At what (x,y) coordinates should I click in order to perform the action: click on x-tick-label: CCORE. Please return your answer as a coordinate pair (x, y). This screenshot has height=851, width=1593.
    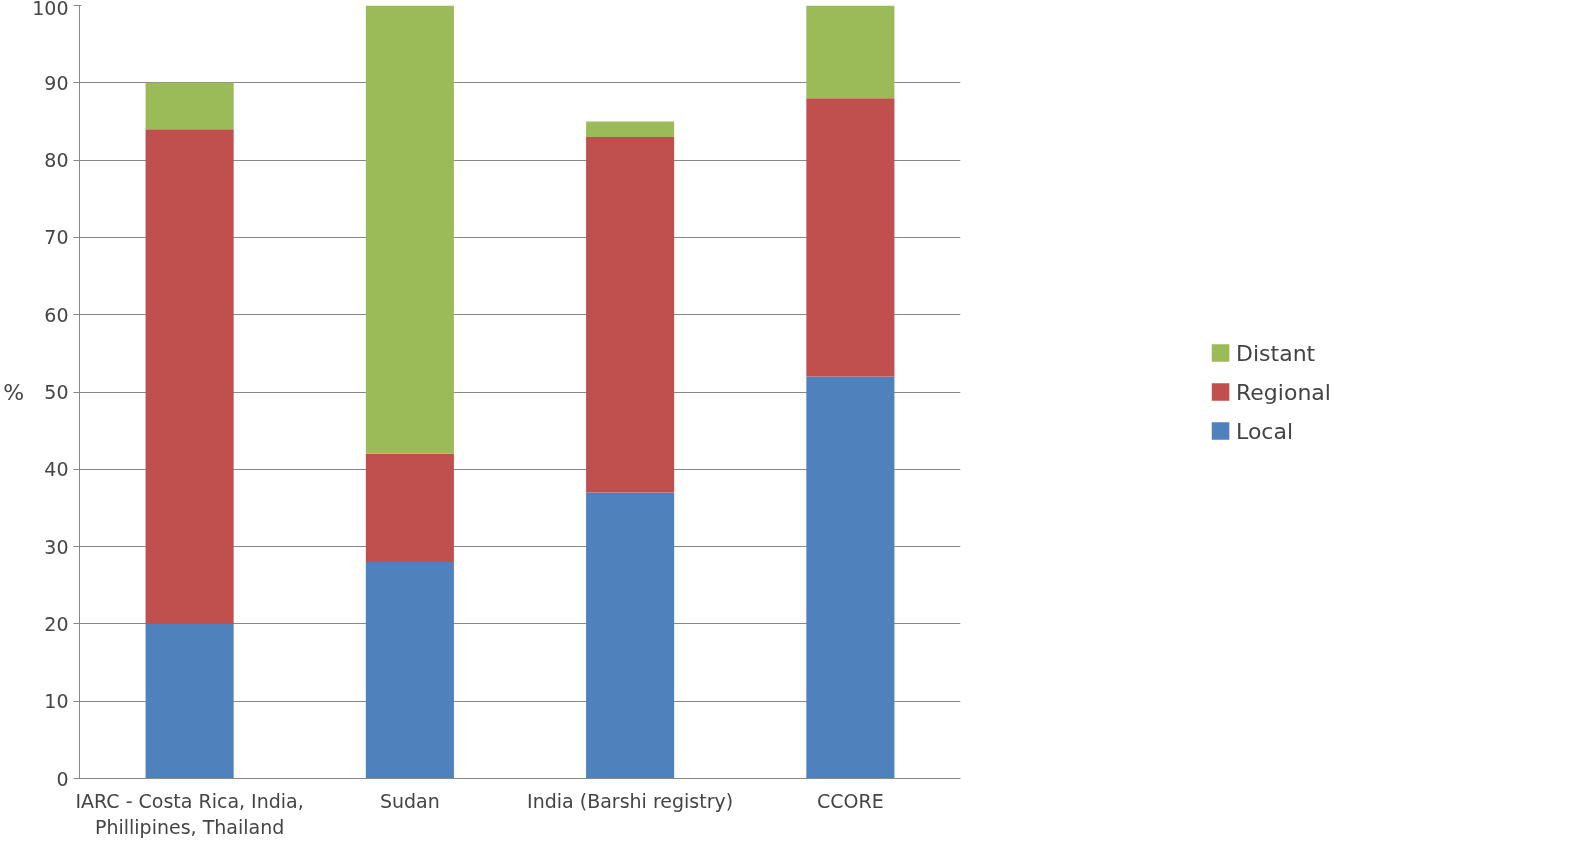
    Looking at the image, I should click on (850, 800).